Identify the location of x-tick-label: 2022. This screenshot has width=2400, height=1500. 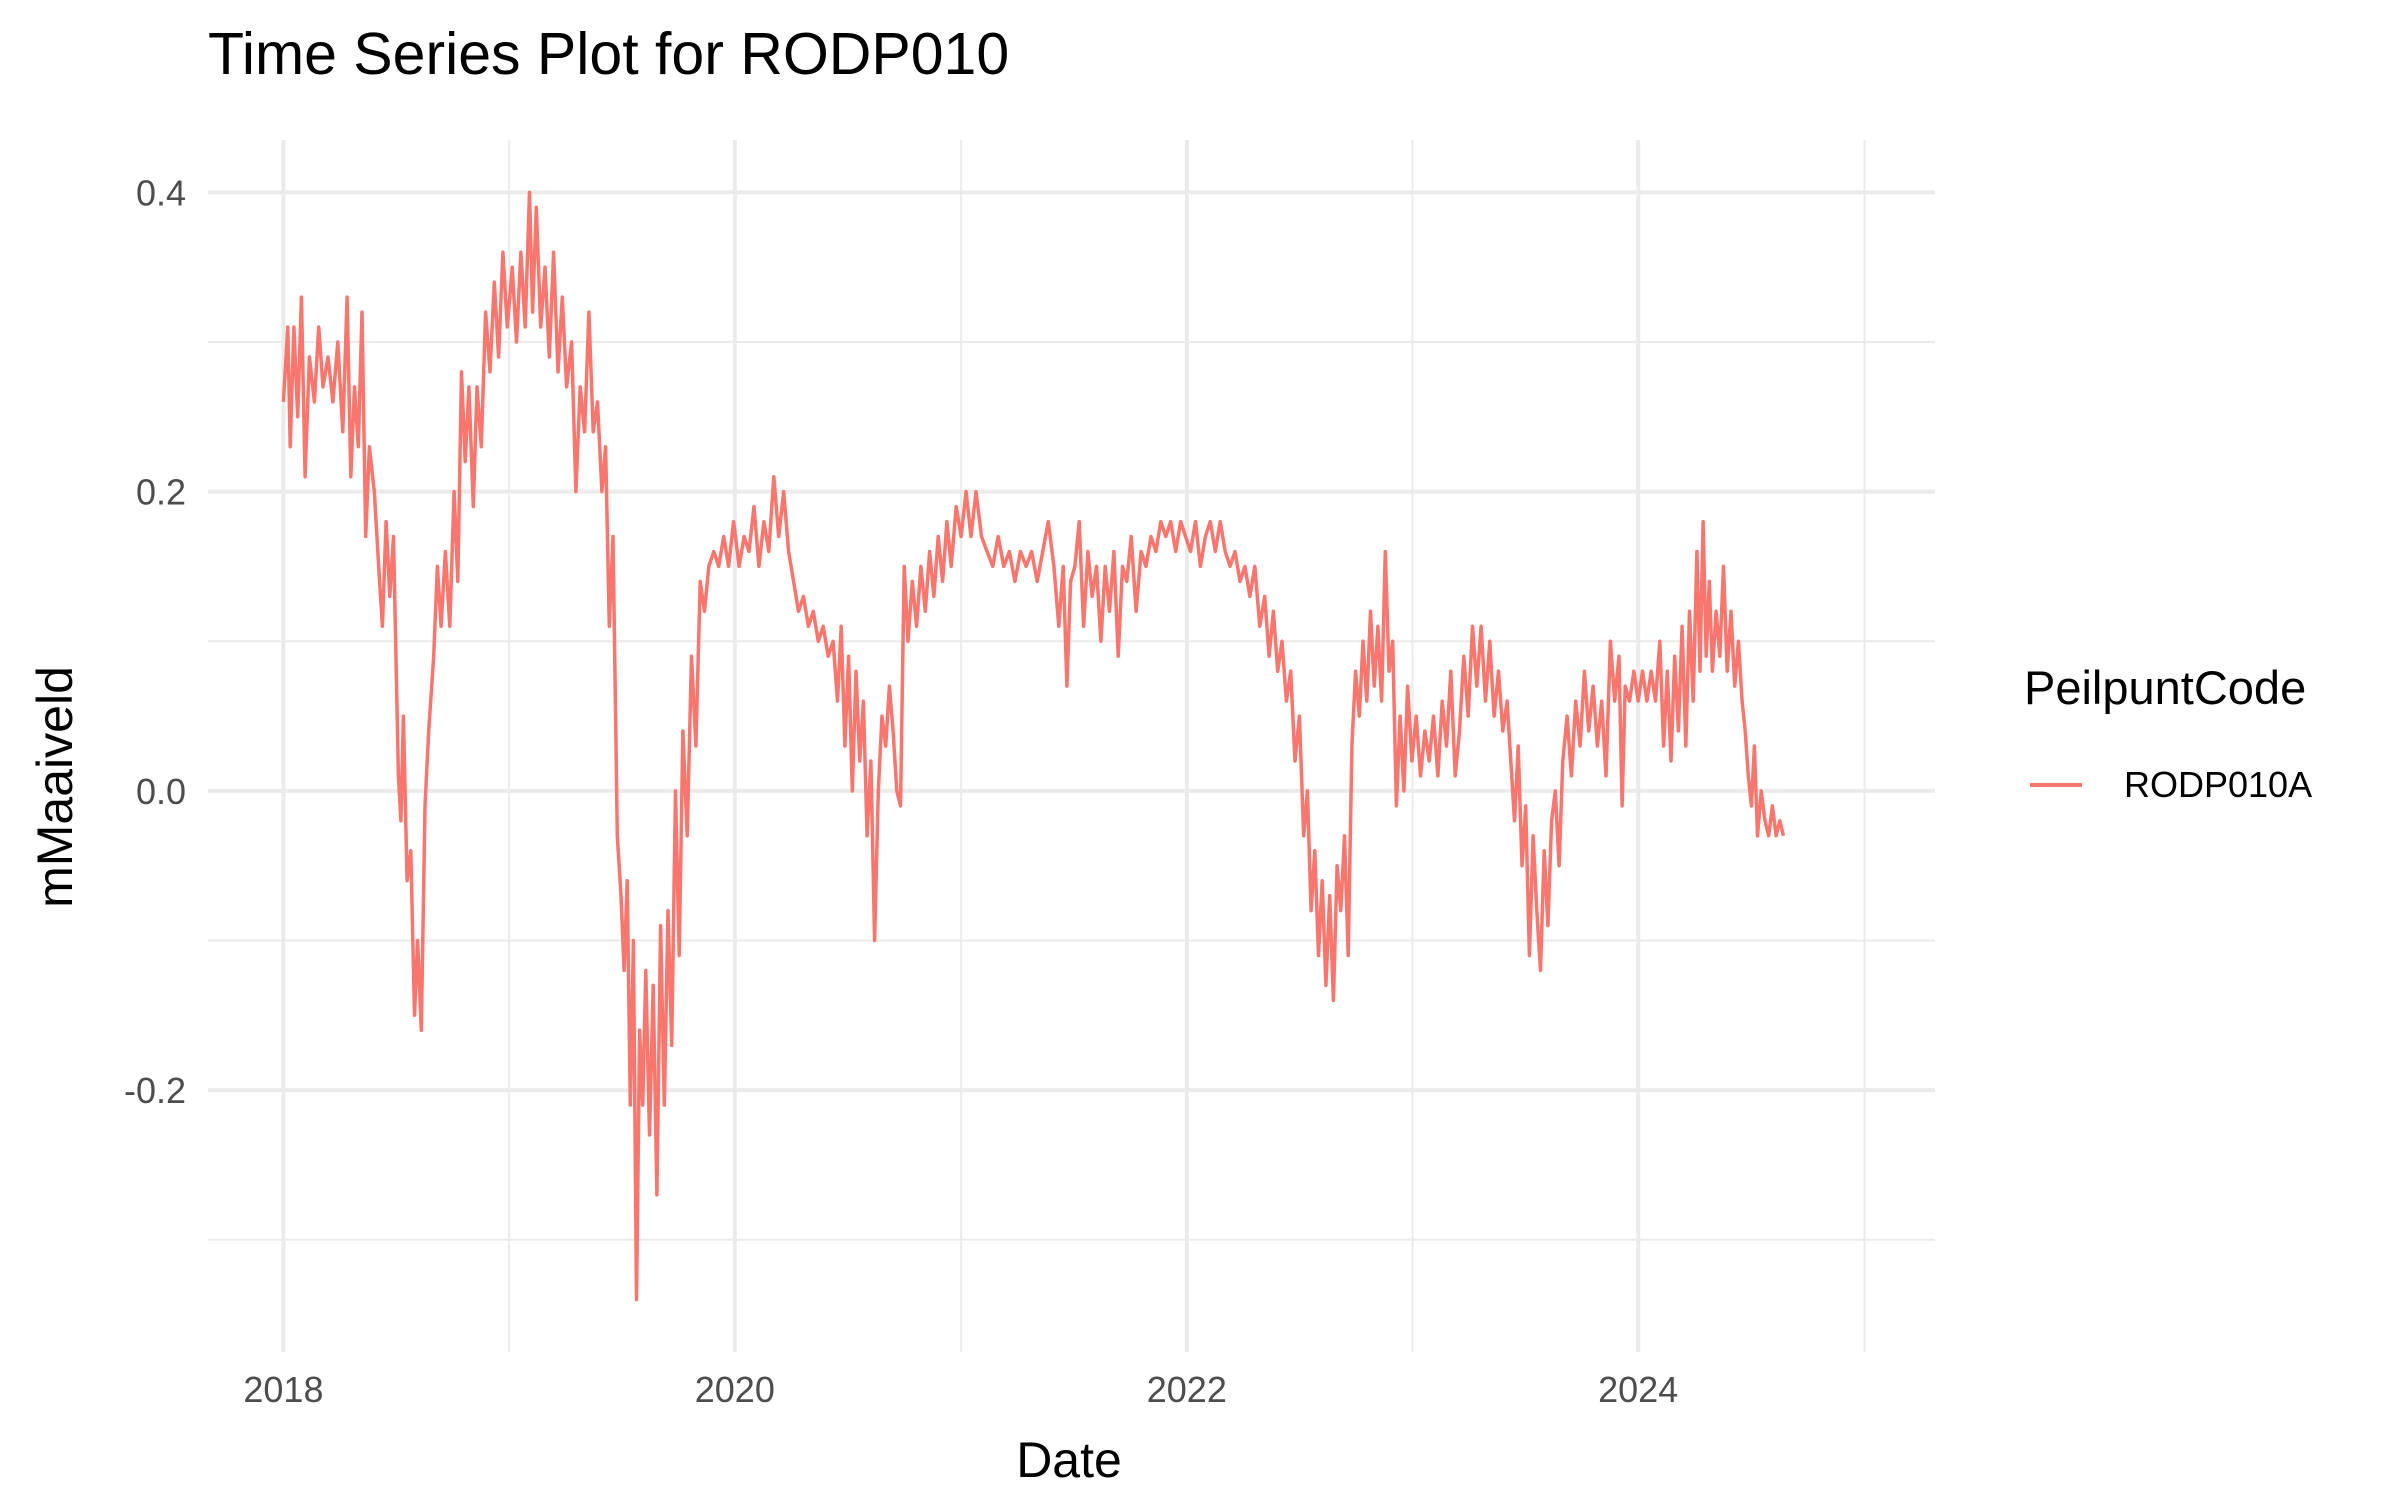
(1187, 1389).